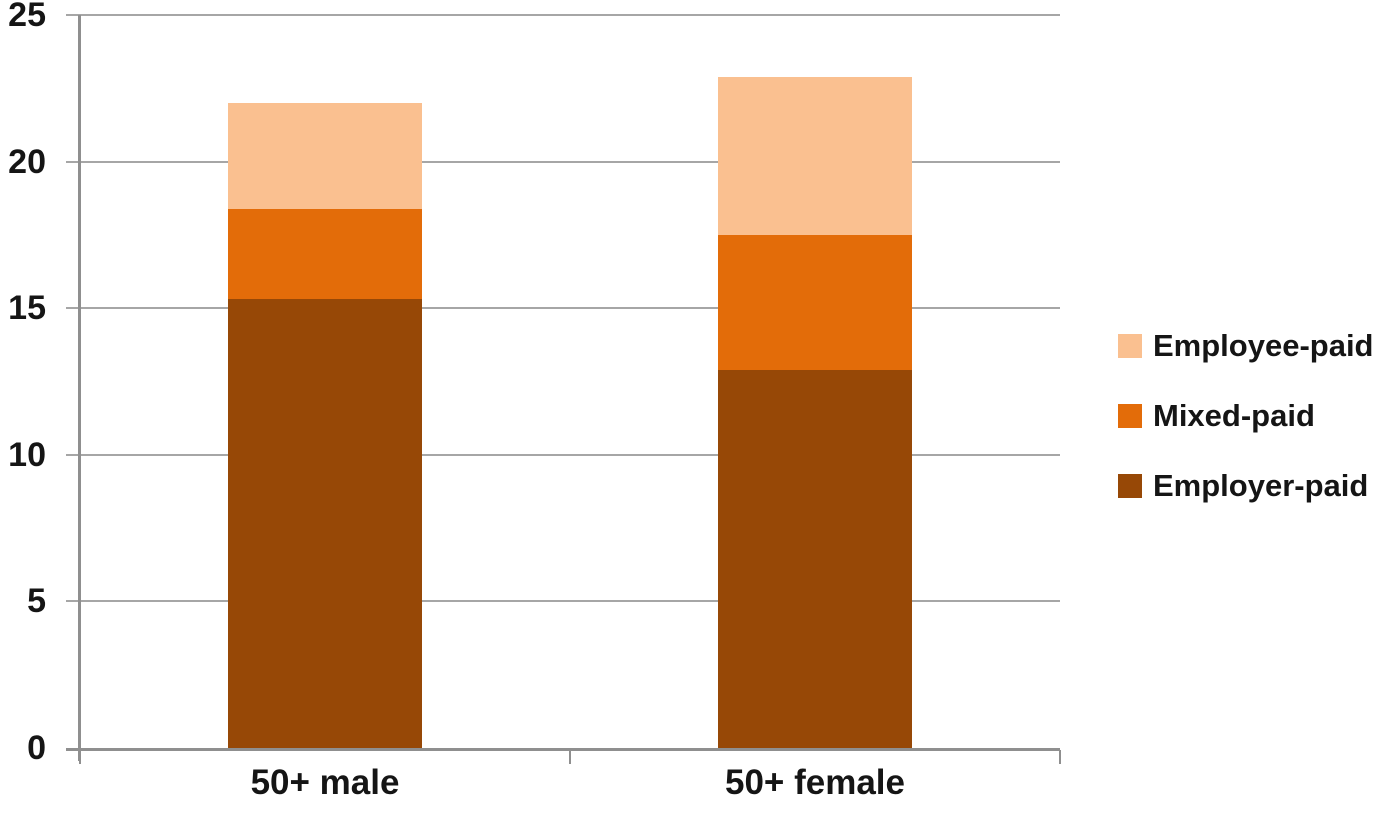  I want to click on x-axis-category-label: 50+ female, so click(815, 782).